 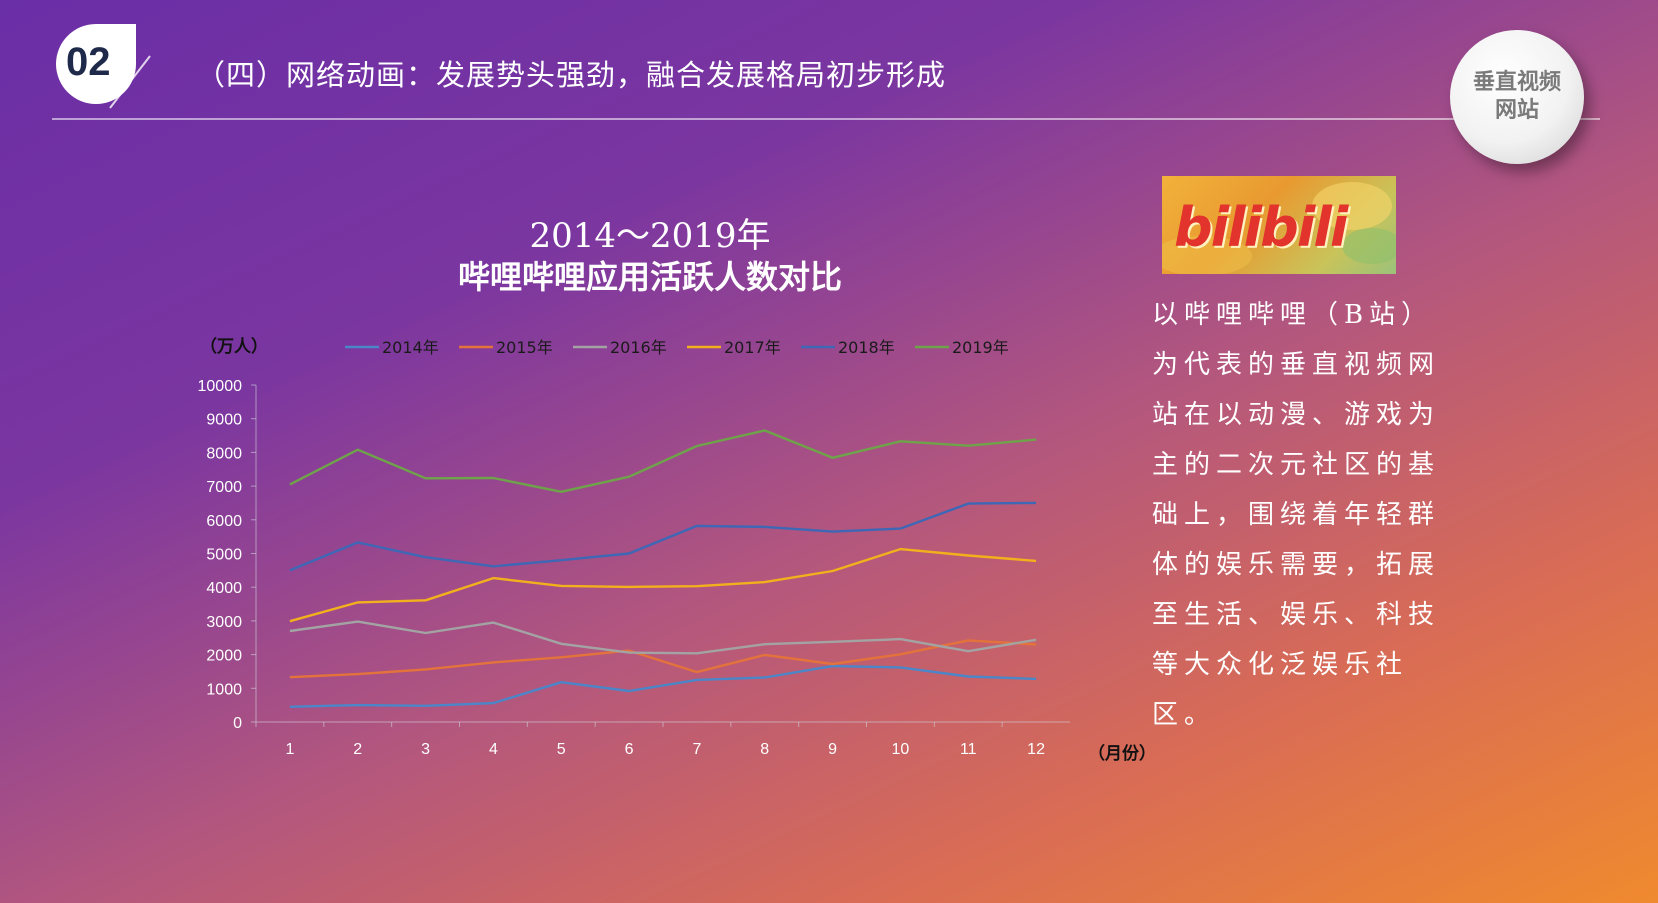 What do you see at coordinates (649, 277) in the screenshot?
I see `chart-title-line2: 哔哩哔哩应用活跃人数对比` at bounding box center [649, 277].